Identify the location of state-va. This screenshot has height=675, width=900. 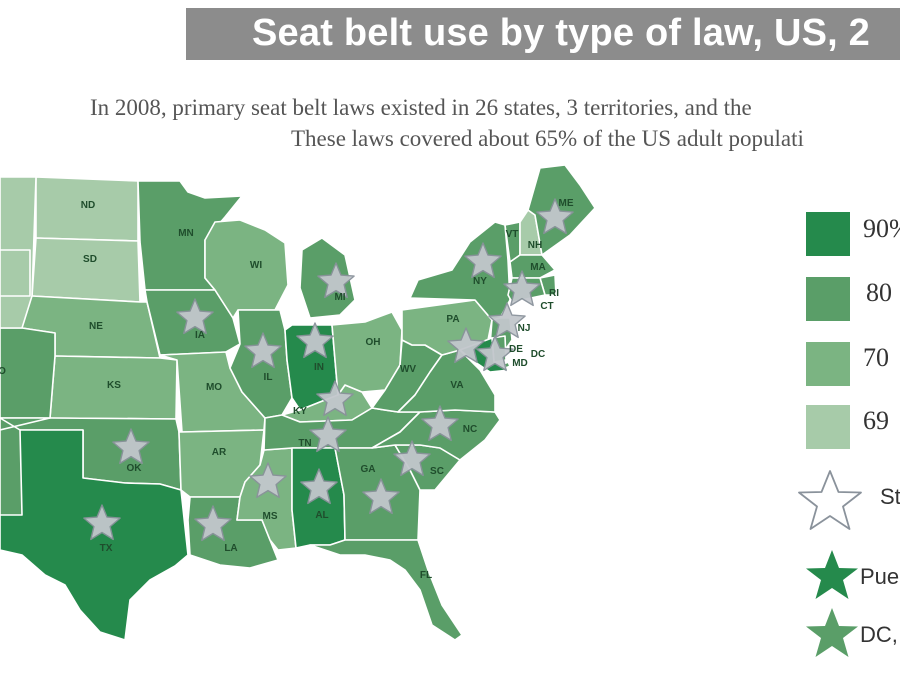
(446, 381).